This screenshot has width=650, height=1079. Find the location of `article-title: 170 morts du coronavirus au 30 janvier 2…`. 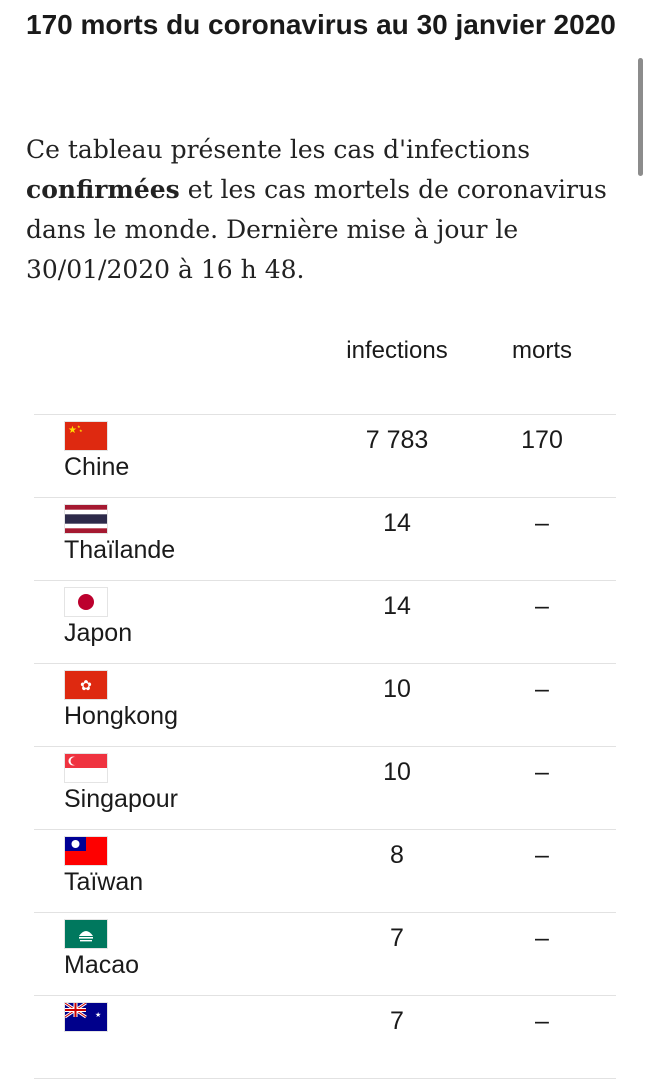

article-title: 170 morts du coronavirus au 30 janvier 2… is located at coordinates (321, 24).